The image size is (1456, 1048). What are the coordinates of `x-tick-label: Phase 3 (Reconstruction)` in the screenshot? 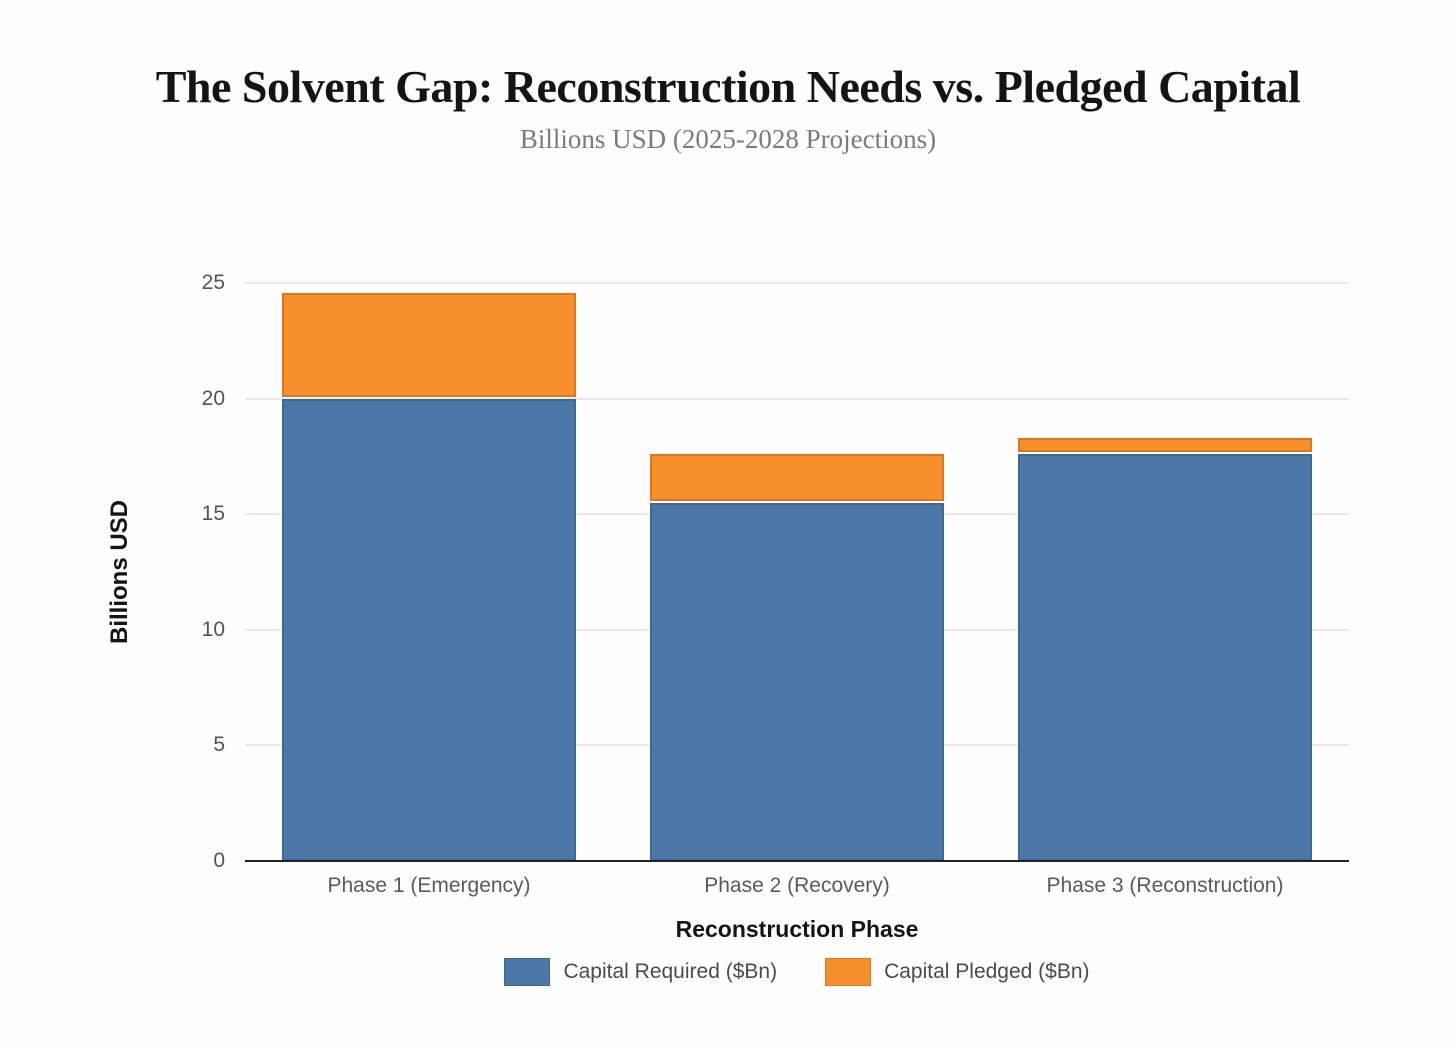 It's located at (1165, 885).